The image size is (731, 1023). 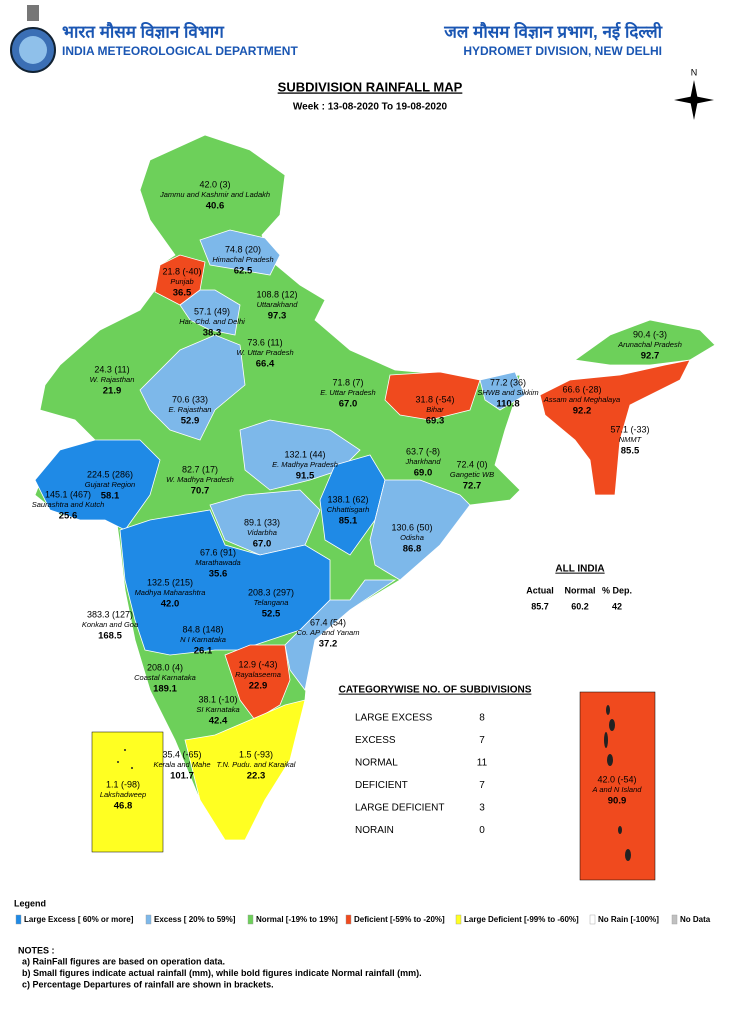 I want to click on islands, so click(x=374, y=783).